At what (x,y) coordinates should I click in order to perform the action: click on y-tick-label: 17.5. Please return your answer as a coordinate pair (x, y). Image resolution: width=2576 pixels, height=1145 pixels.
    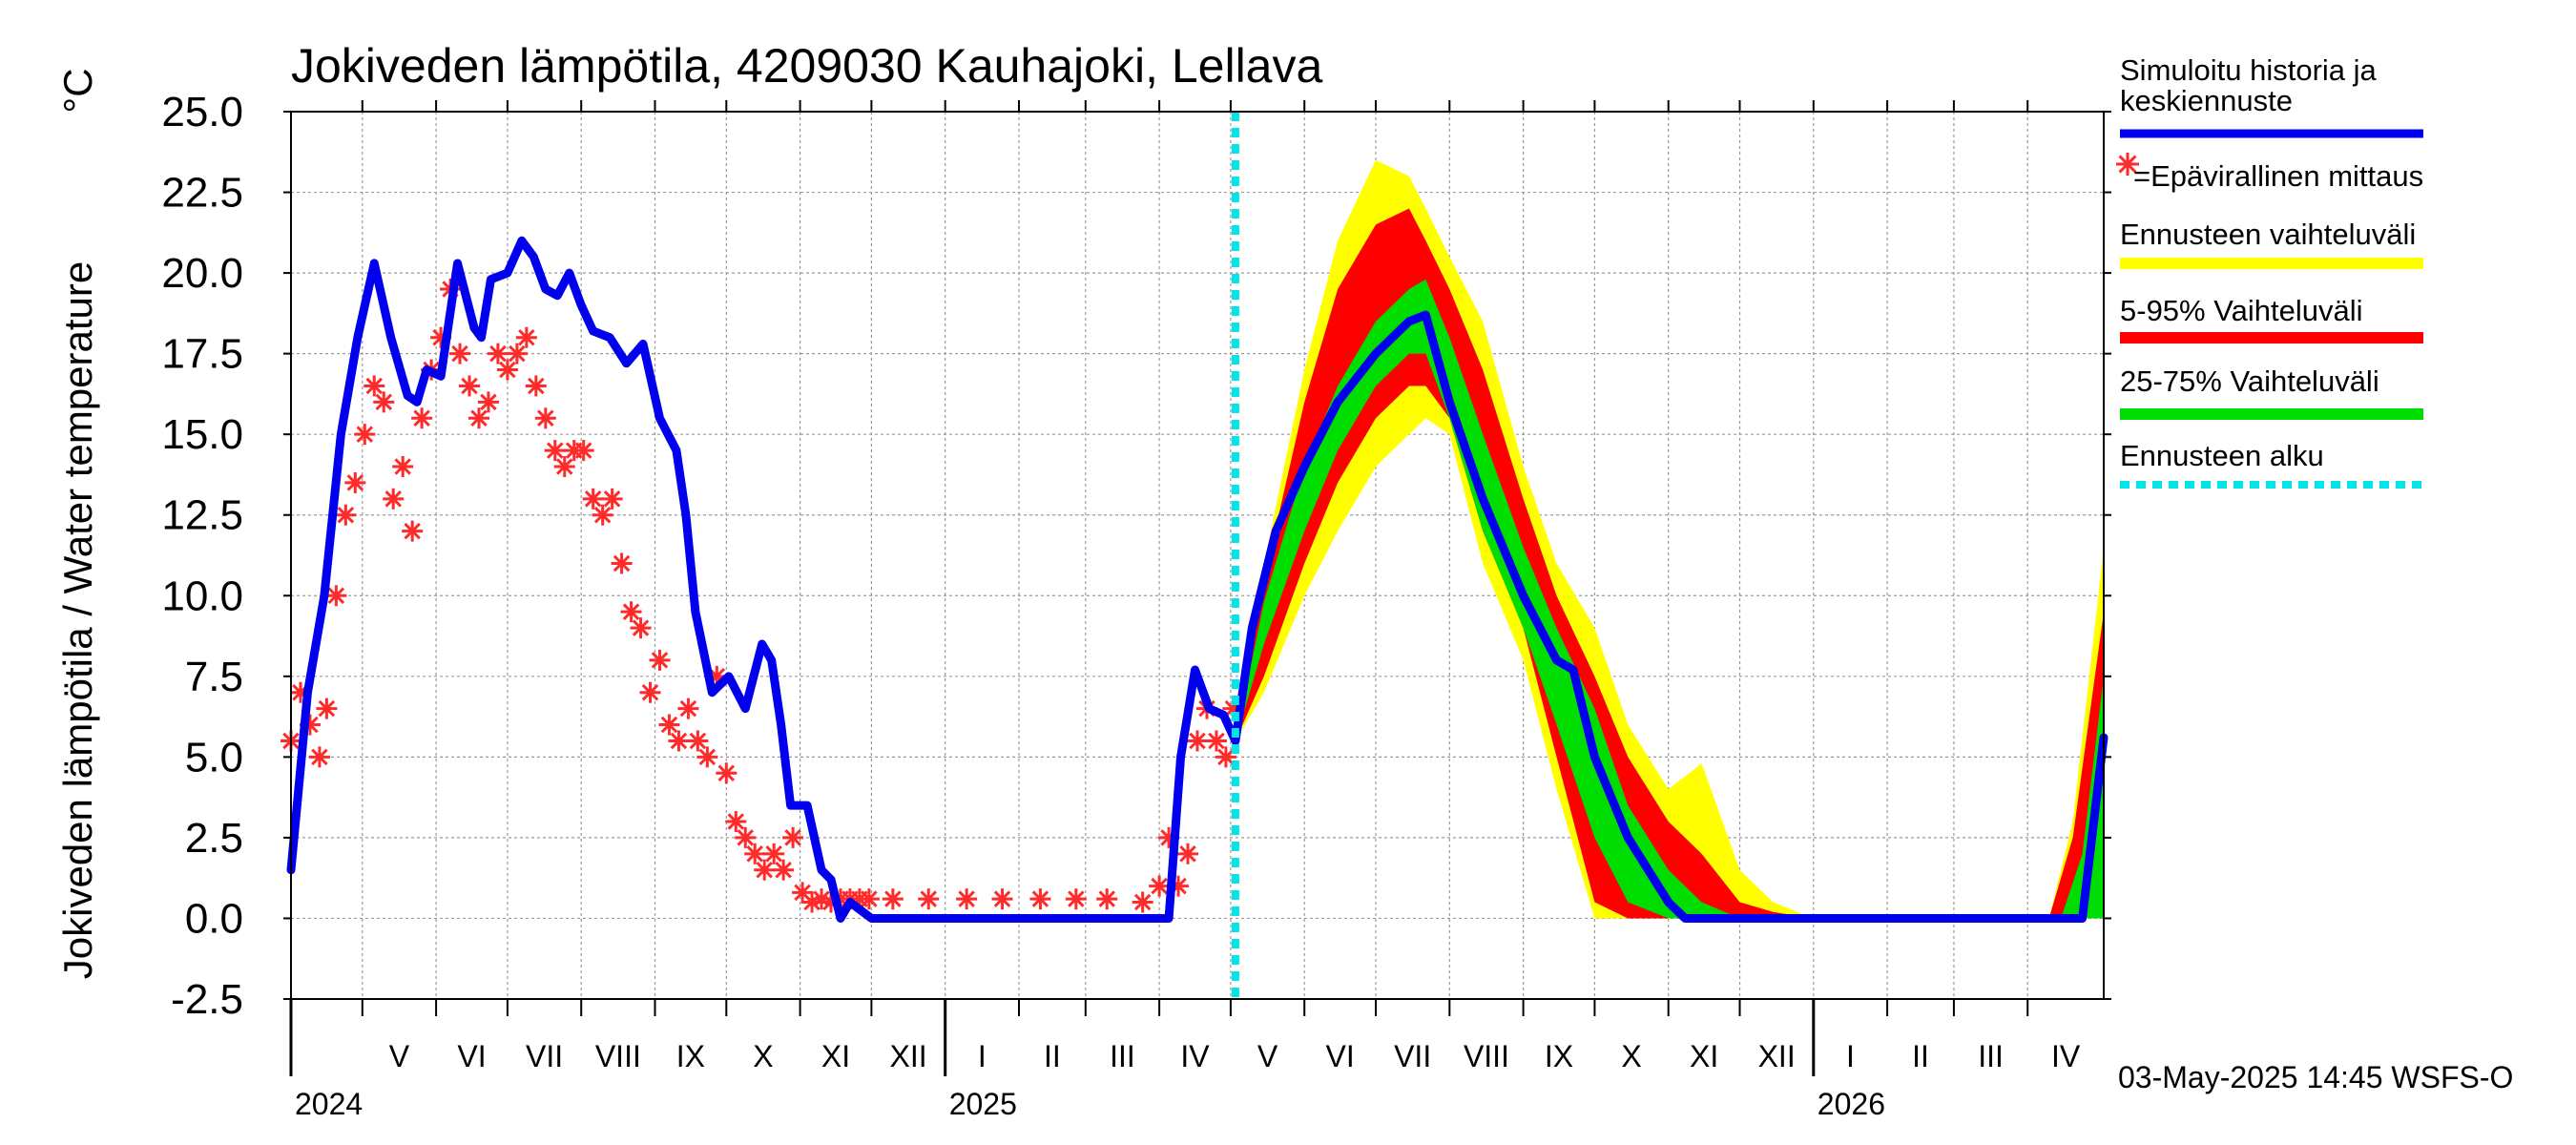
    Looking at the image, I should click on (202, 354).